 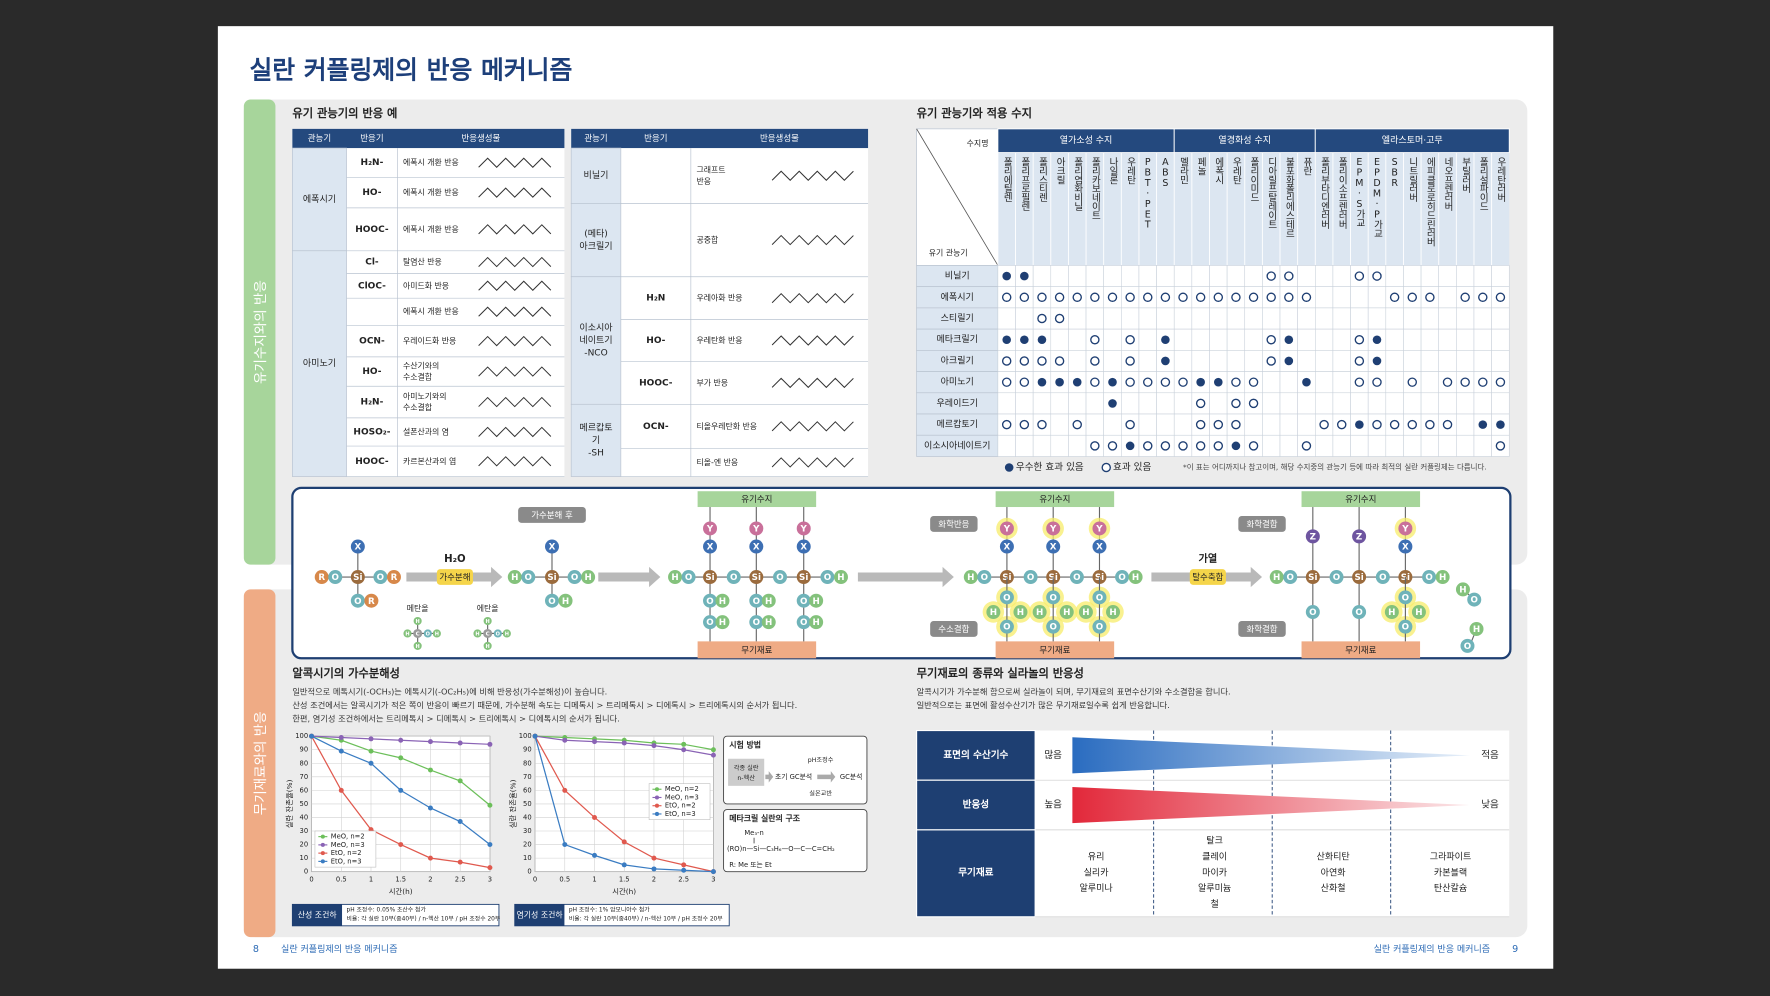 I want to click on reaction: 수소결합, so click(x=417, y=377).